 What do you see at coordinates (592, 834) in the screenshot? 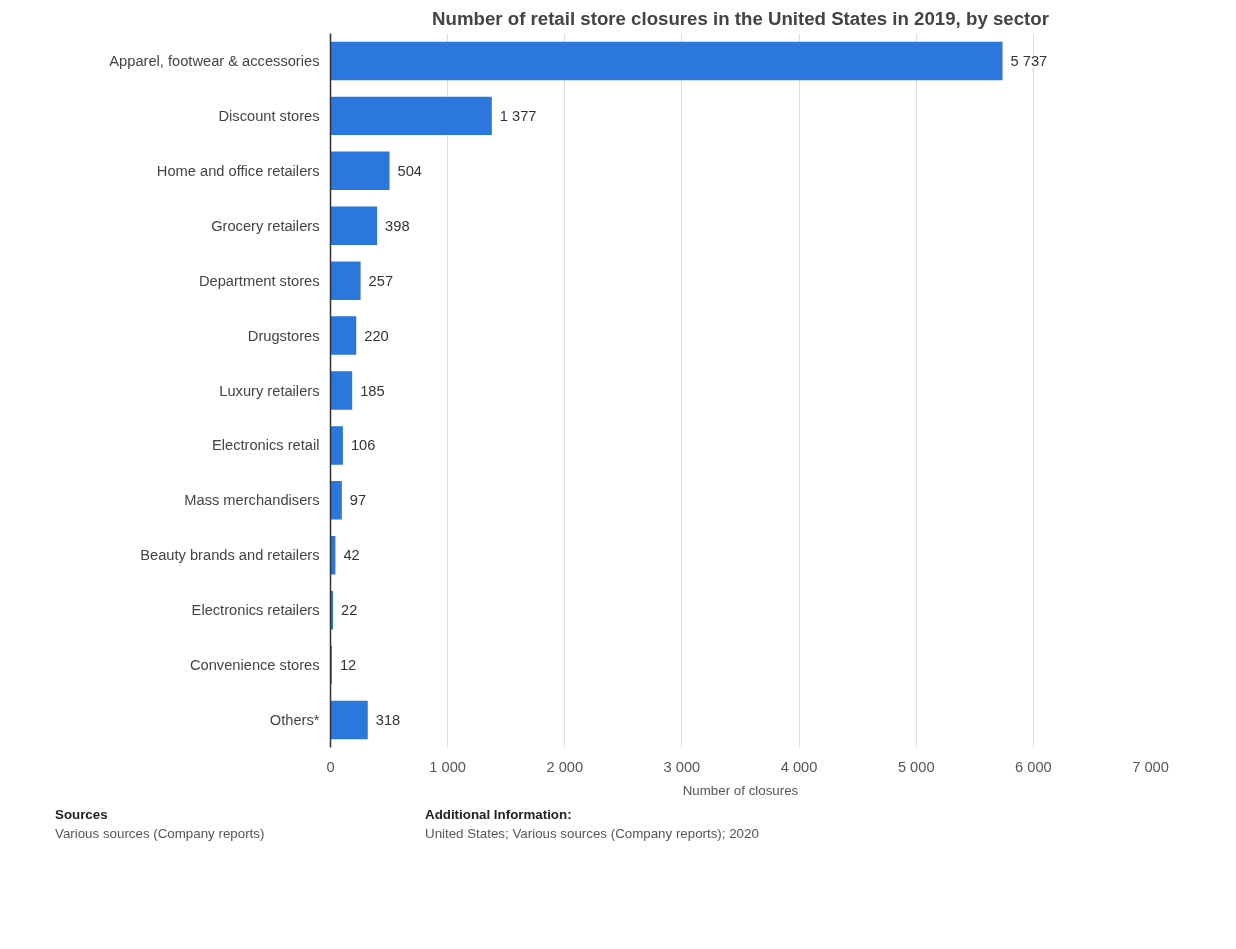
I see `text: United States; Various sources (Company reports); 2020` at bounding box center [592, 834].